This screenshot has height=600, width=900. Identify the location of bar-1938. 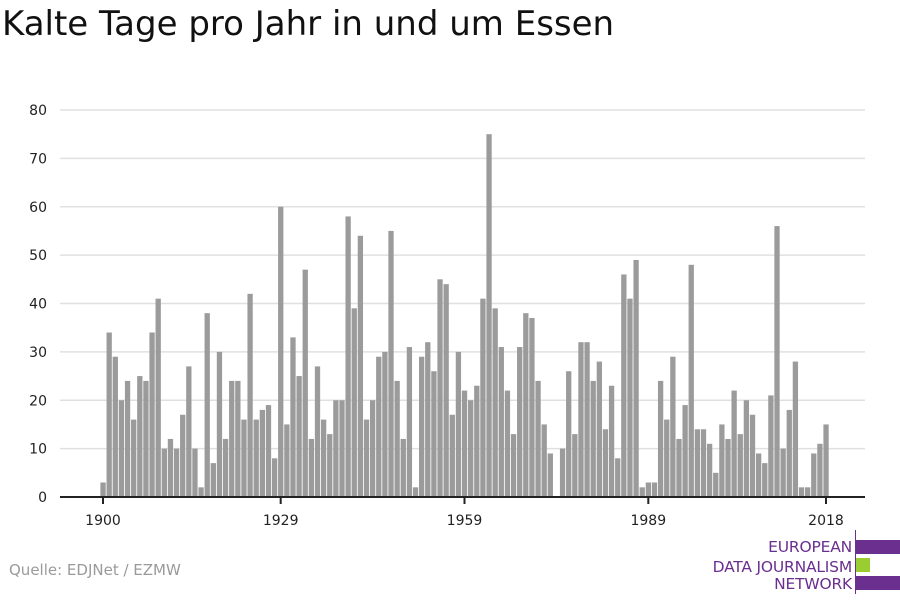
(336, 448).